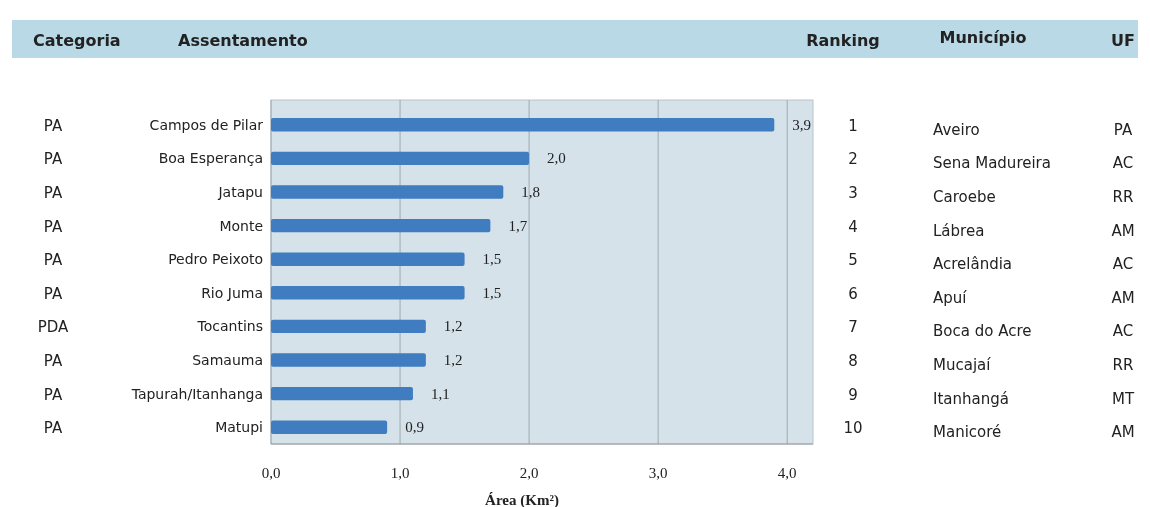  What do you see at coordinates (271, 473) in the screenshot?
I see `x-tick-label: 0,0` at bounding box center [271, 473].